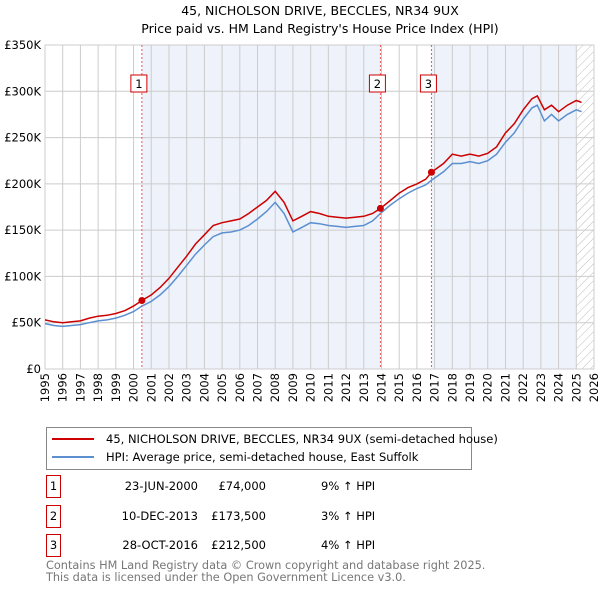 This screenshot has width=600, height=590. What do you see at coordinates (63, 387) in the screenshot?
I see `x-tick-label: 1996` at bounding box center [63, 387].